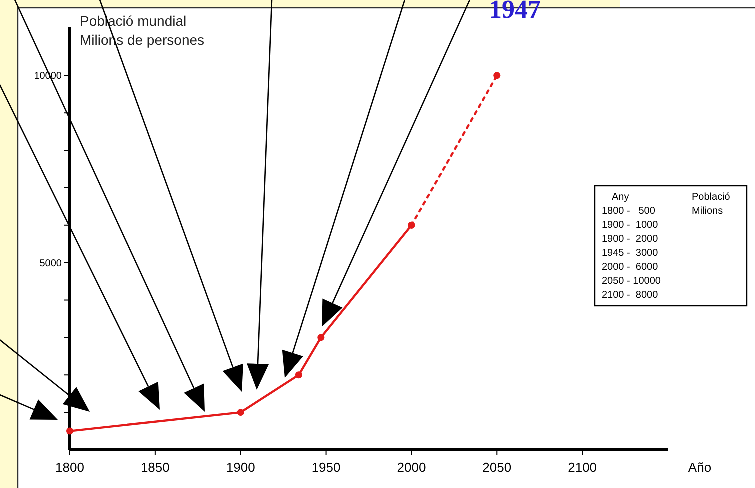  What do you see at coordinates (497, 467) in the screenshot?
I see `x-tick-label: 2050` at bounding box center [497, 467].